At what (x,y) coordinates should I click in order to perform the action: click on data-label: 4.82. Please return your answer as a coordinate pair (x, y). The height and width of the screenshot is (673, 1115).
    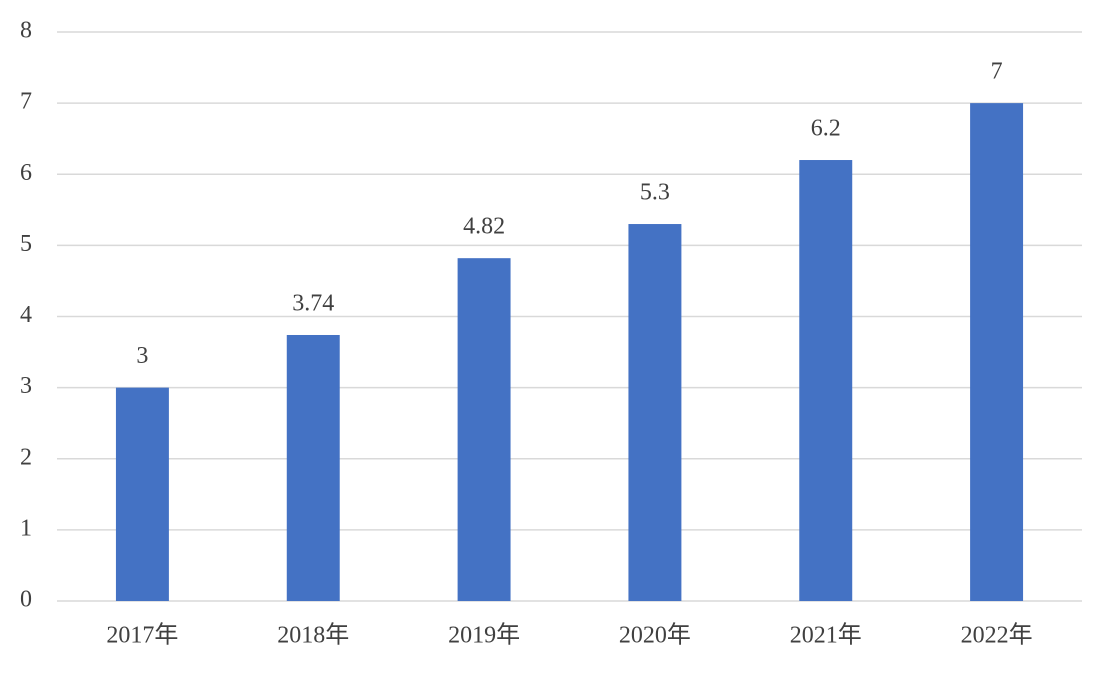
    Looking at the image, I should click on (484, 227).